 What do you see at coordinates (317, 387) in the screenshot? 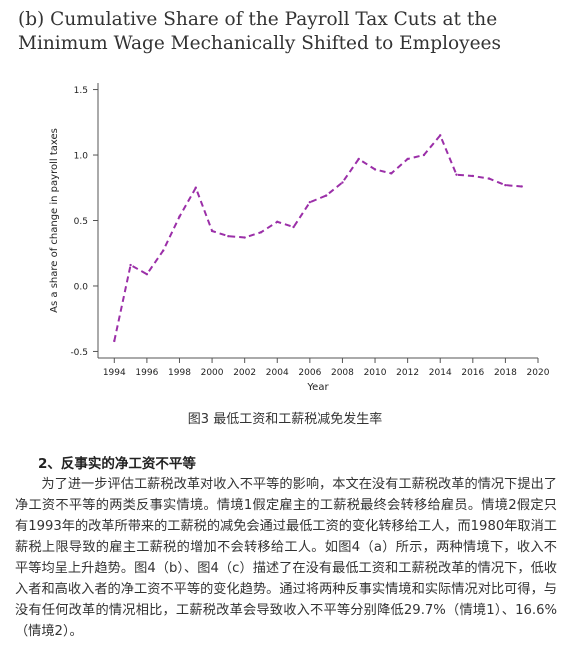
I see `x-axis-title: Year` at bounding box center [317, 387].